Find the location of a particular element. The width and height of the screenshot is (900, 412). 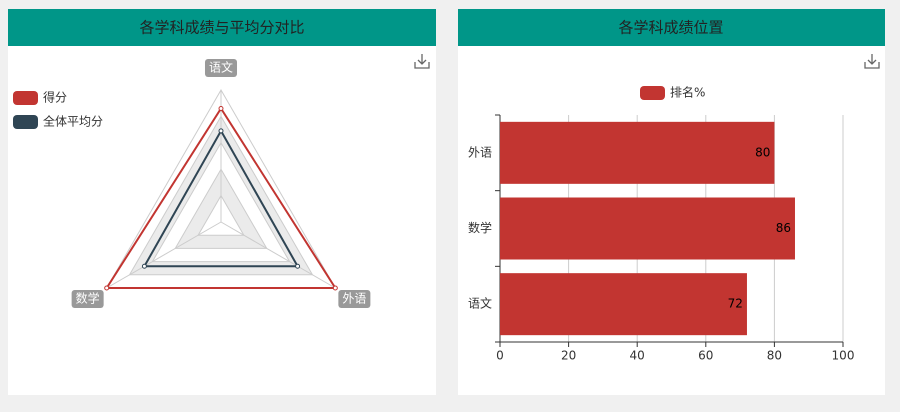

indicator-label: 外语 is located at coordinates (354, 299).